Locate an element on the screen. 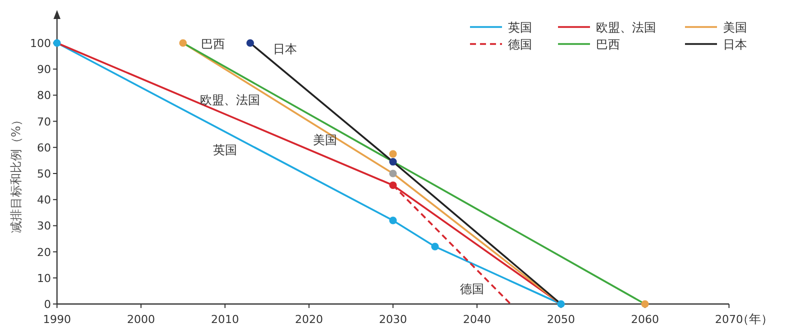  y-tick-label: 70 is located at coordinates (44, 121).